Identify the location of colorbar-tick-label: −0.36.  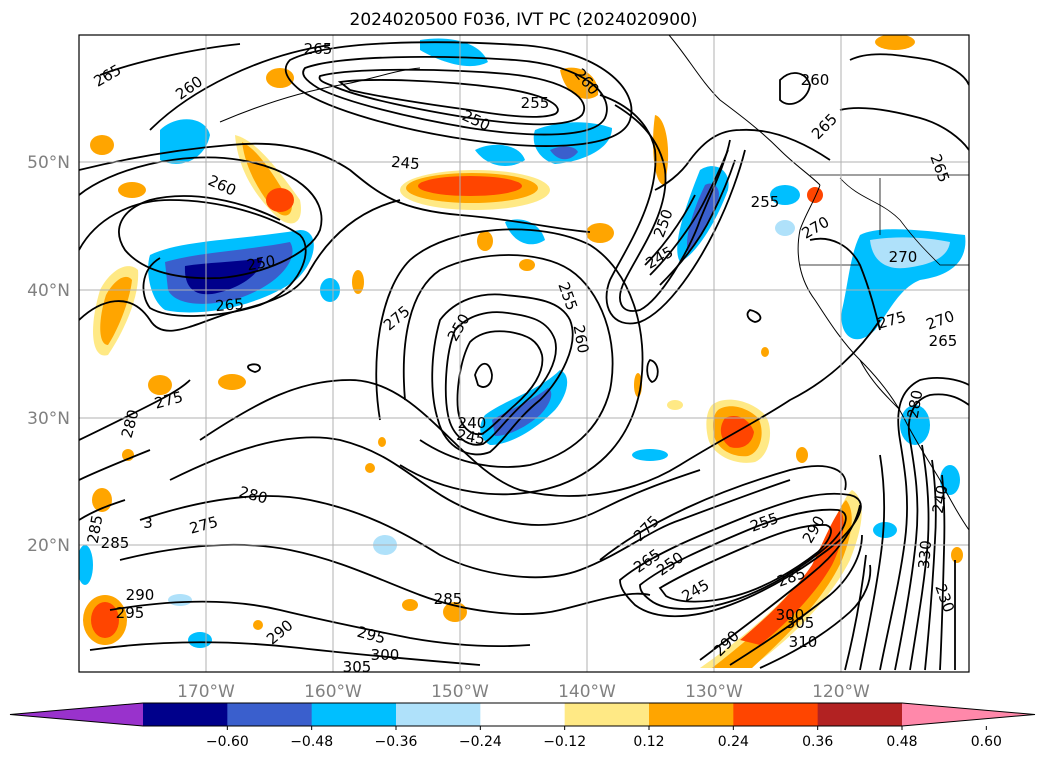
(396, 742).